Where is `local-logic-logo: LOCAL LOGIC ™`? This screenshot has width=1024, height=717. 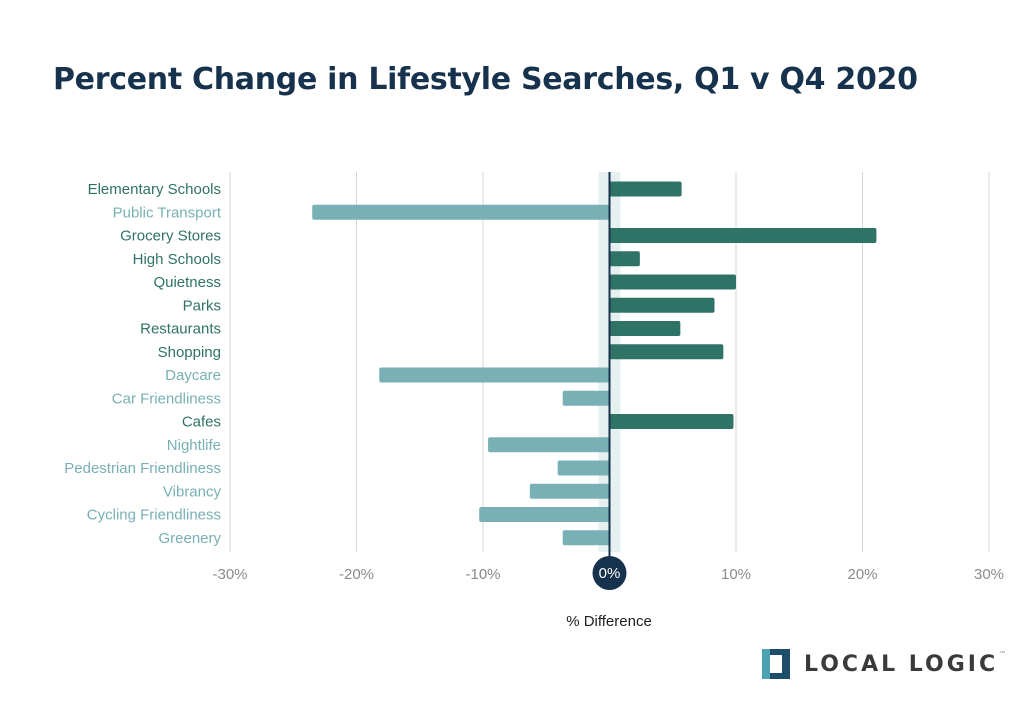
local-logic-logo: LOCAL LOGIC ™ is located at coordinates (882, 664).